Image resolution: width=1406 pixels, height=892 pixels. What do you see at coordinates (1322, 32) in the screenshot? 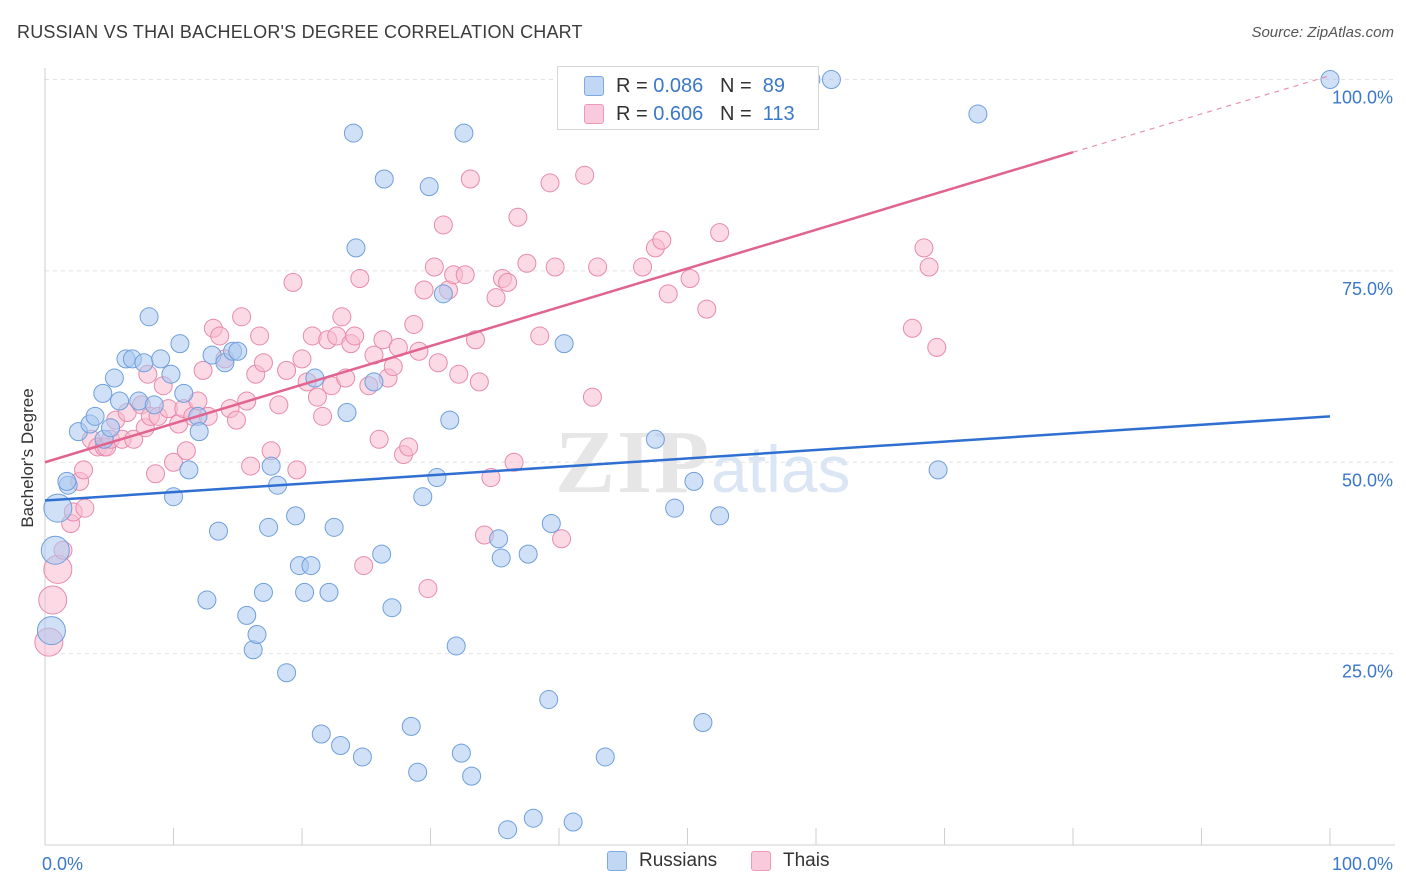
I see `source-credit: Source: ZipAtlas.com` at bounding box center [1322, 32].